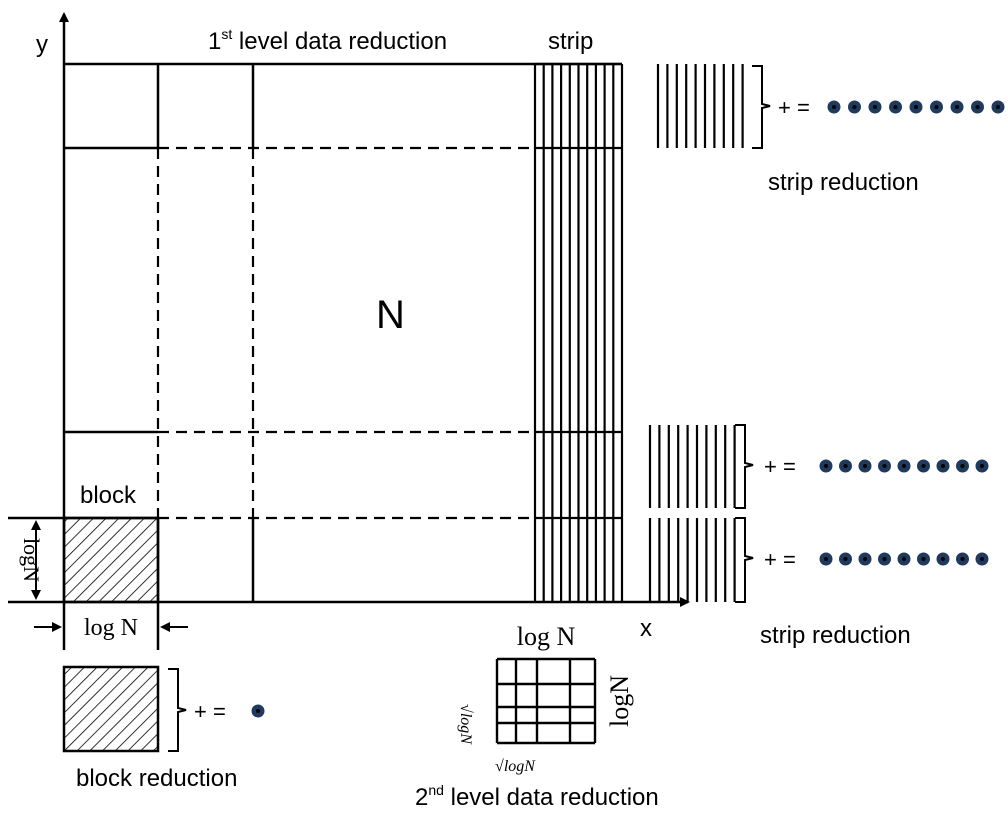 The height and width of the screenshot is (814, 1008). I want to click on plus-equals-top: + =, so click(794, 107).